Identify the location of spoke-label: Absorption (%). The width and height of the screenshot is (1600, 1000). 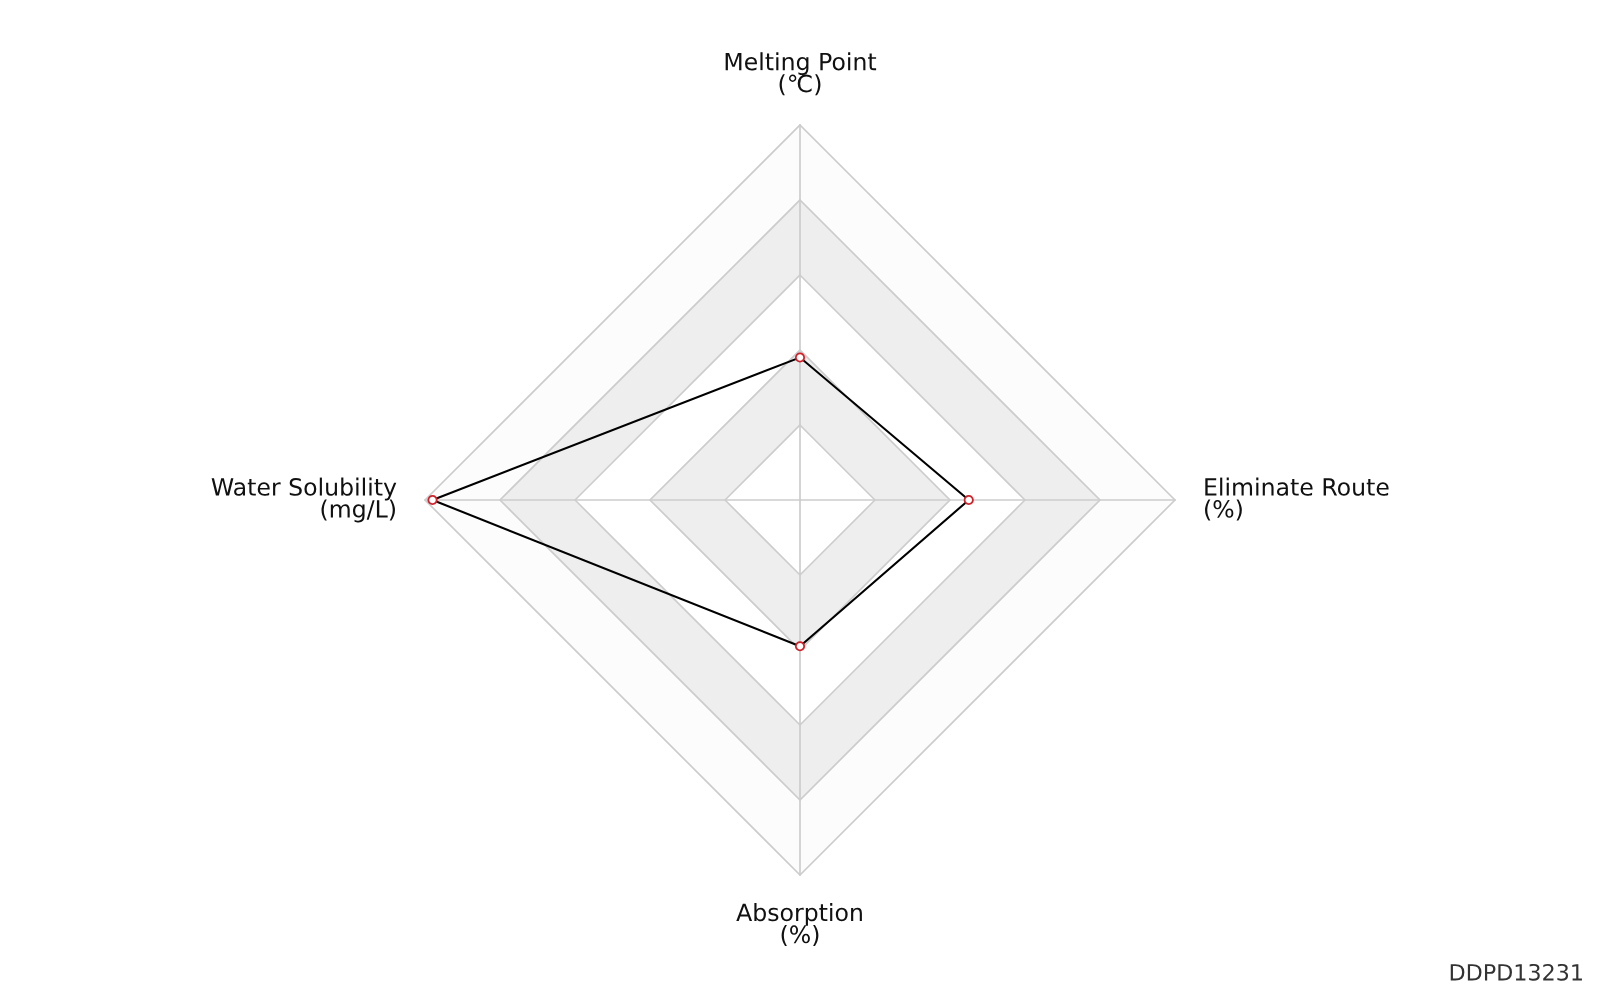
(799, 925).